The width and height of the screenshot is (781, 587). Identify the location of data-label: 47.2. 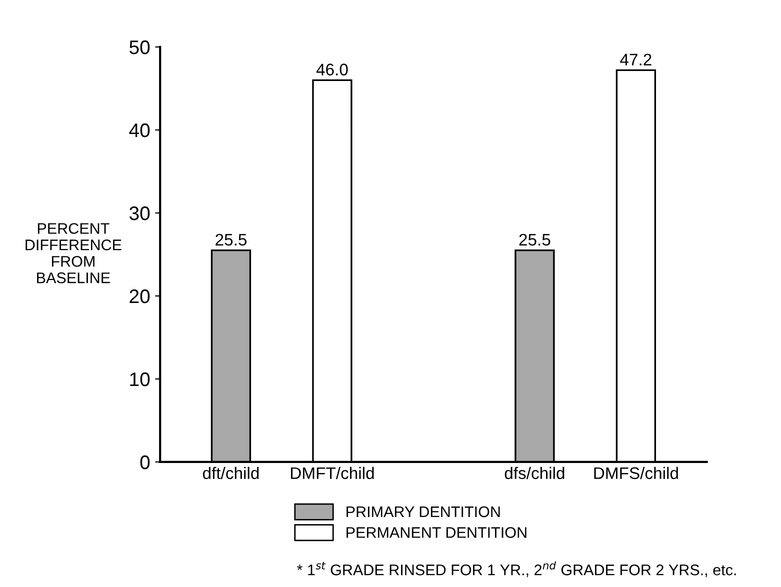
(636, 60).